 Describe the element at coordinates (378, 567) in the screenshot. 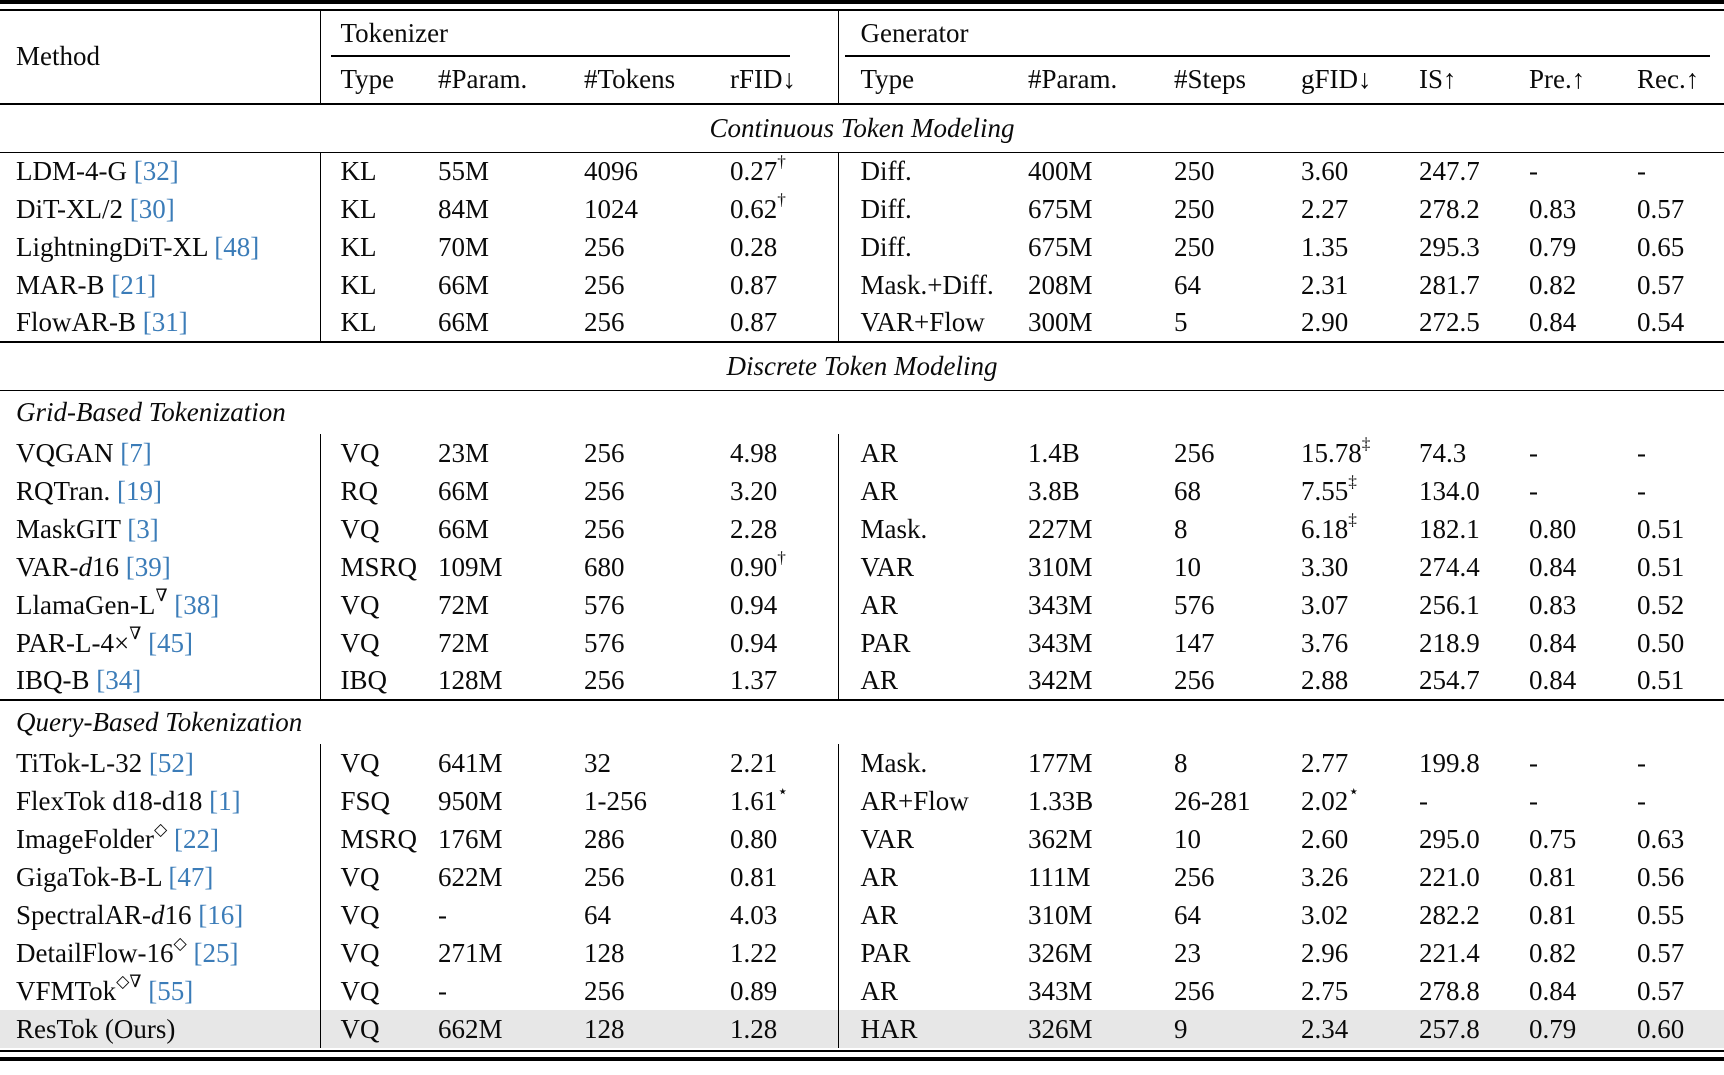

I see `cell-tok-type: MSRQ` at that location.